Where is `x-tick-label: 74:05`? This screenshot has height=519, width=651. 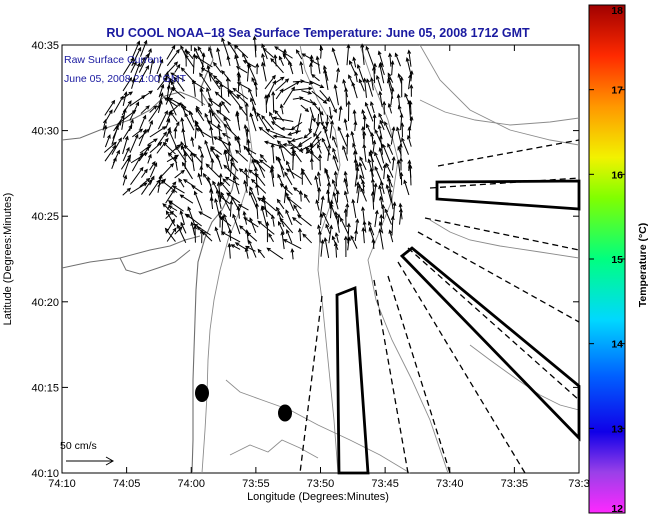
x-tick-label: 74:05 is located at coordinates (127, 484).